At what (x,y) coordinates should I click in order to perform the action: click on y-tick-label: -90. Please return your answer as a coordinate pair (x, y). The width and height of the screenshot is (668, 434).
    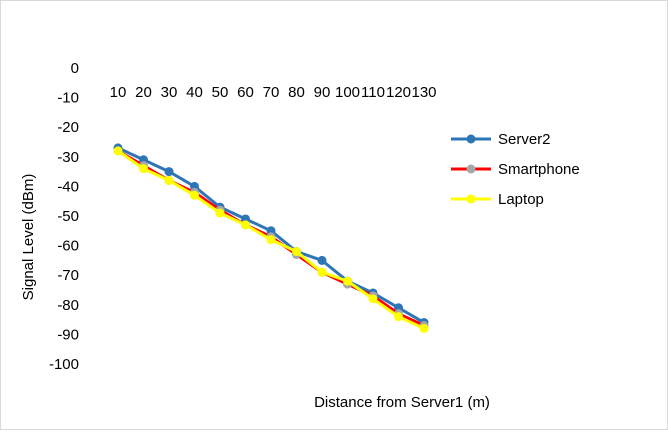
    Looking at the image, I should click on (68, 334).